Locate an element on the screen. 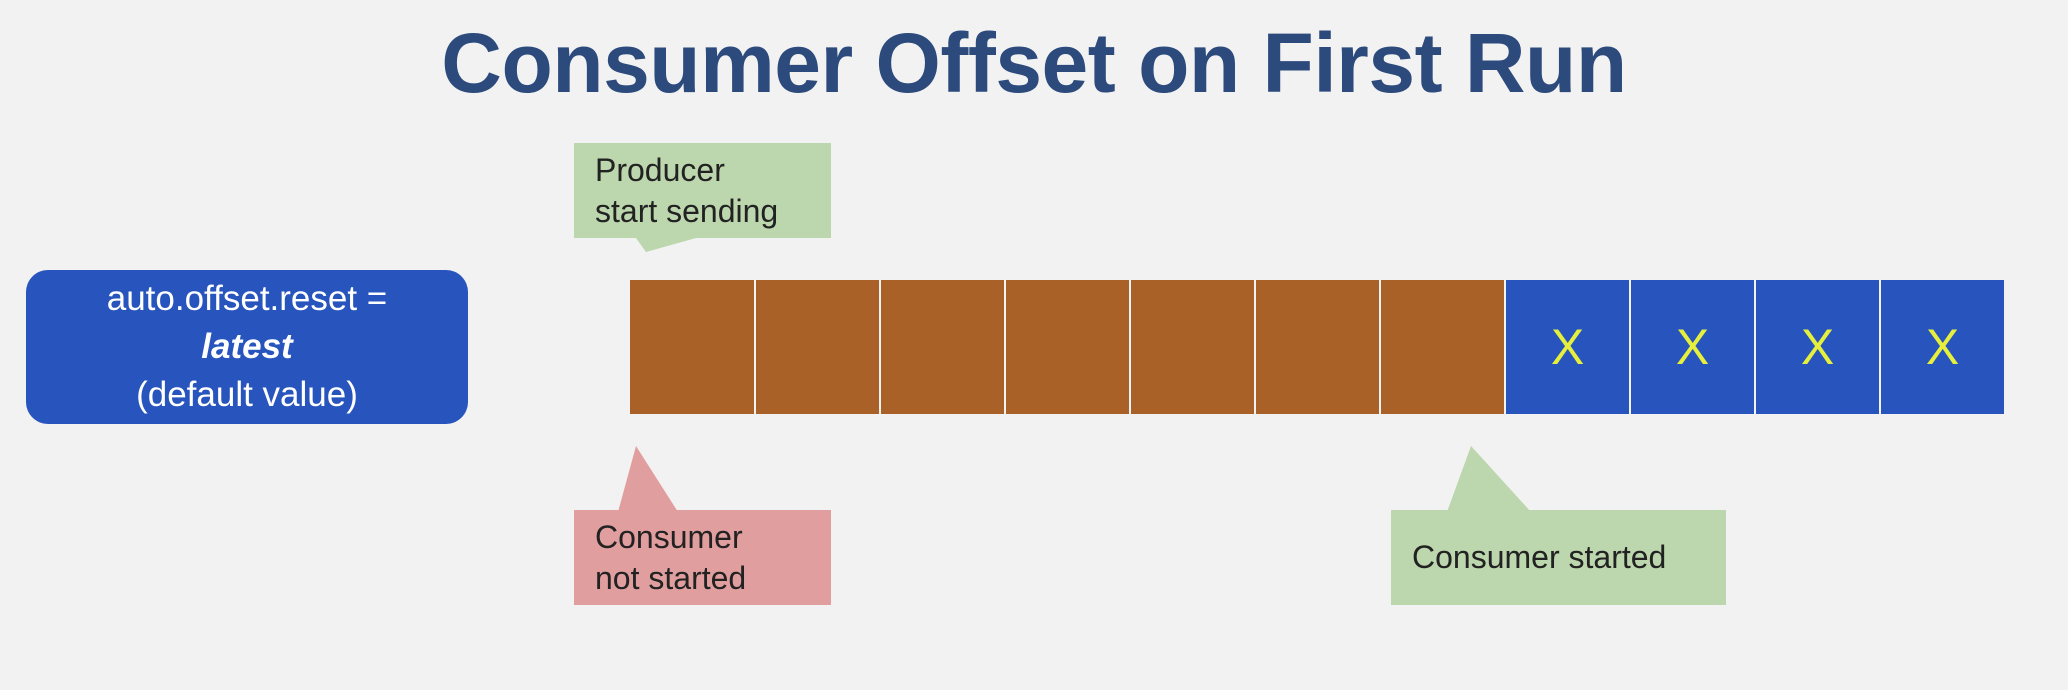  slide-title: Consumer Offset on First Run is located at coordinates (1034, 63).